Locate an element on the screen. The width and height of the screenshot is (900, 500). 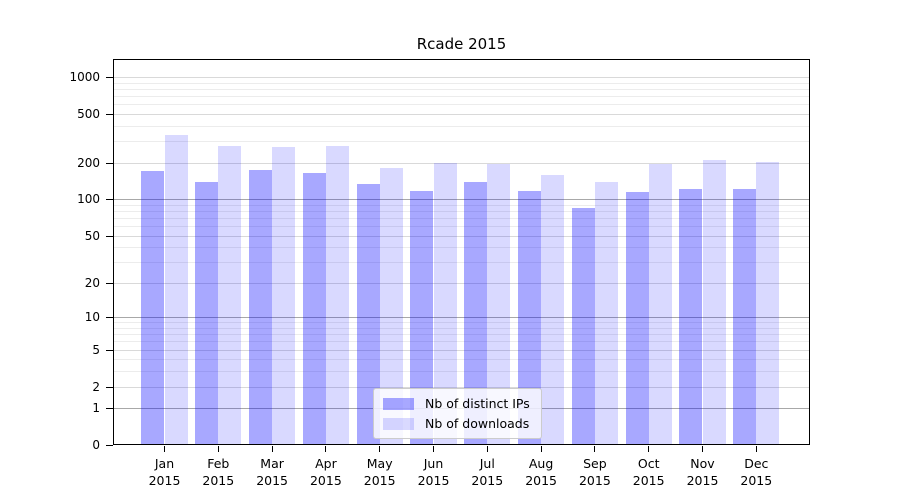
x-label-month: Nov is located at coordinates (702, 463).